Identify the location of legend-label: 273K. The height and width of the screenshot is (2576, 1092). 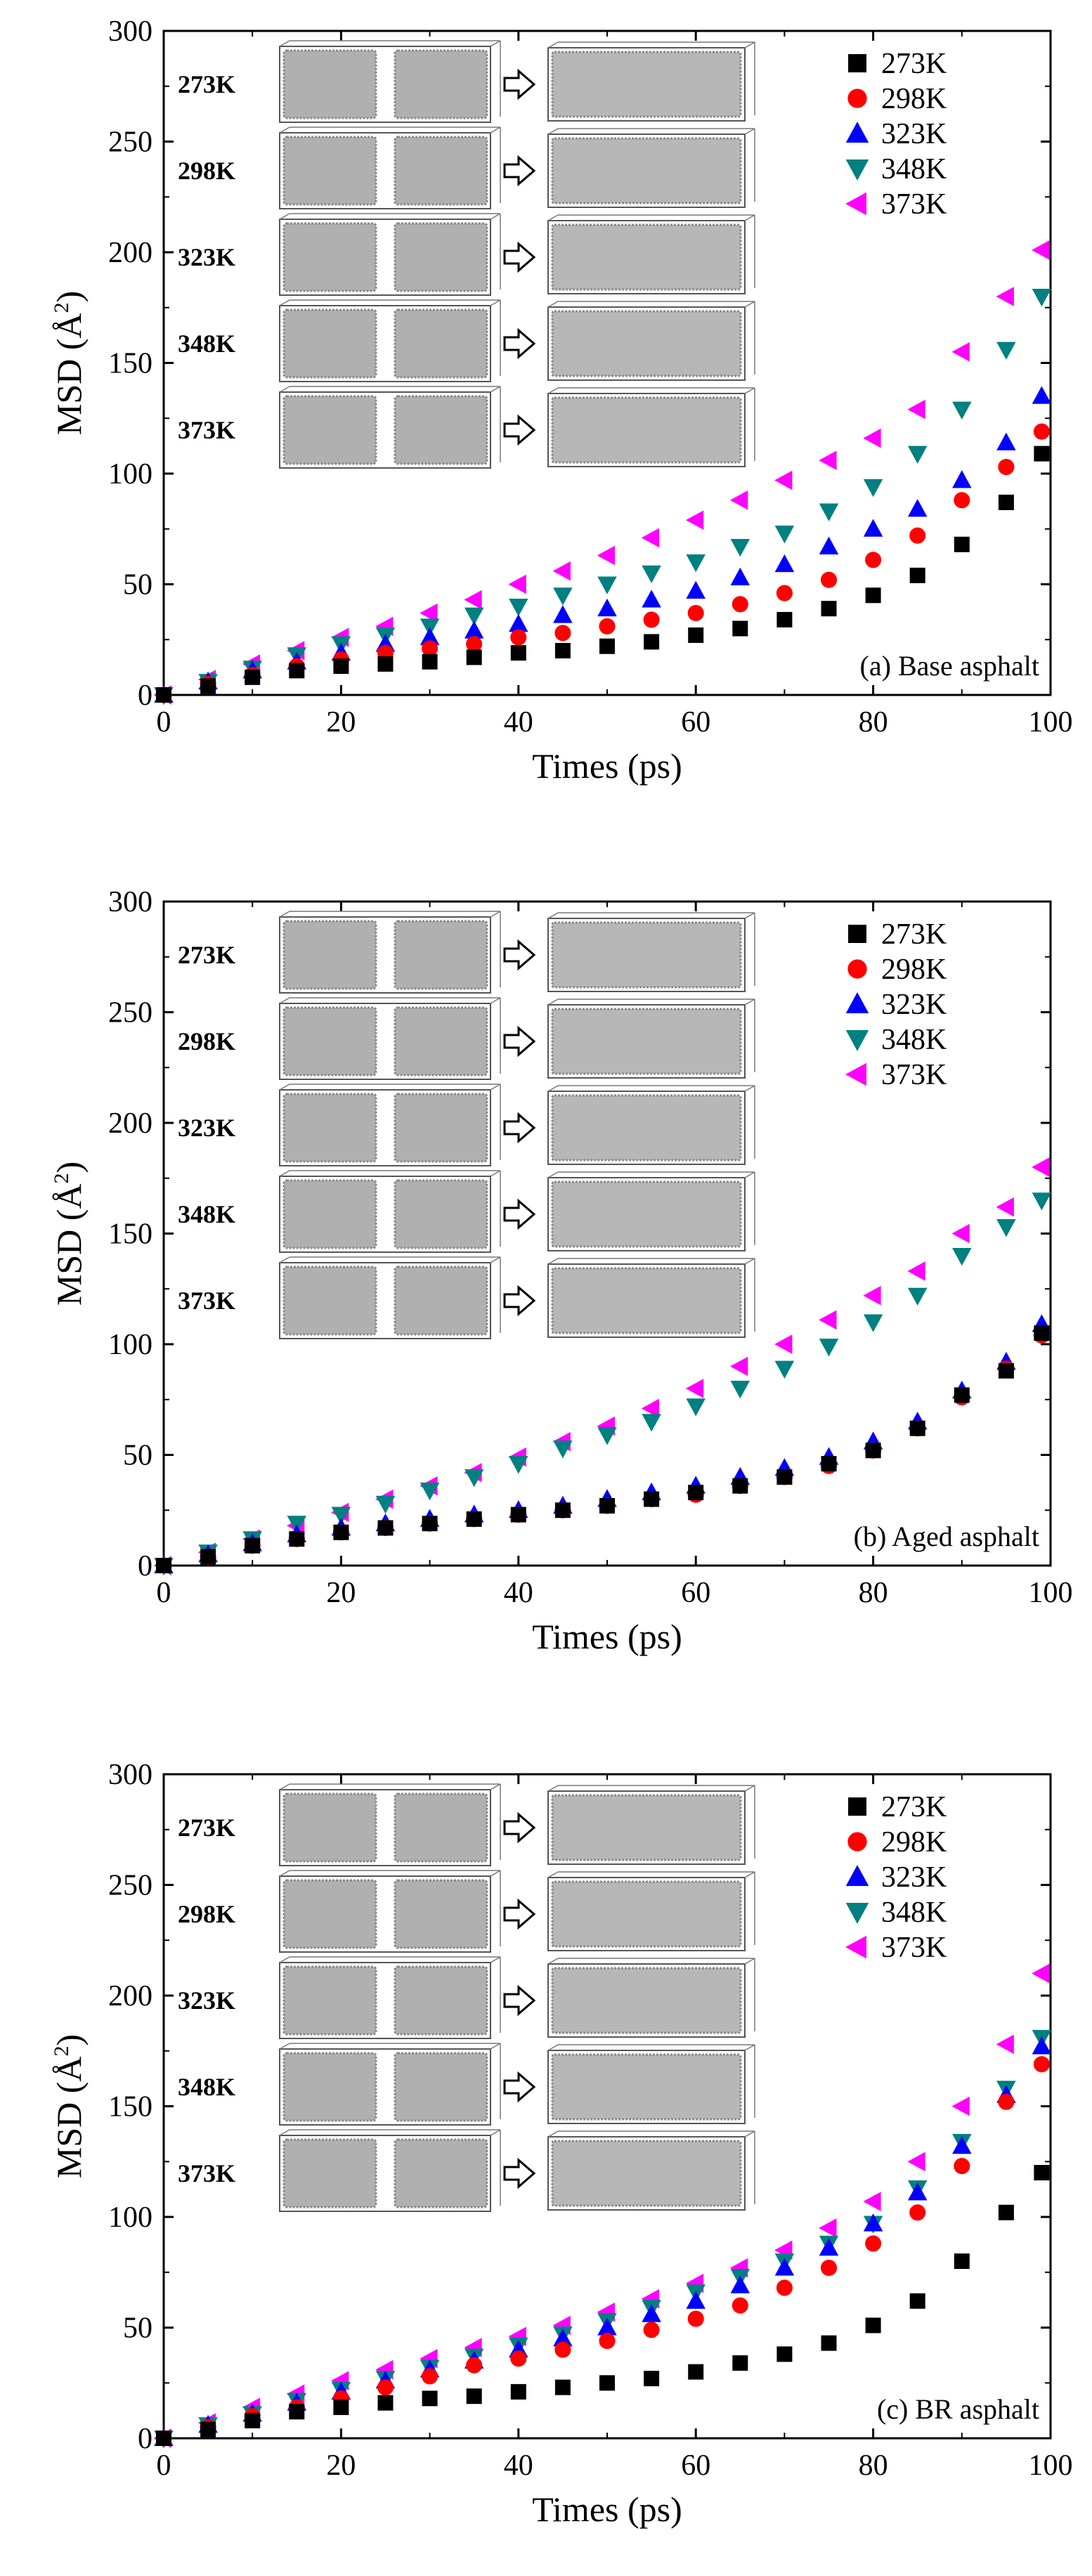
(914, 934).